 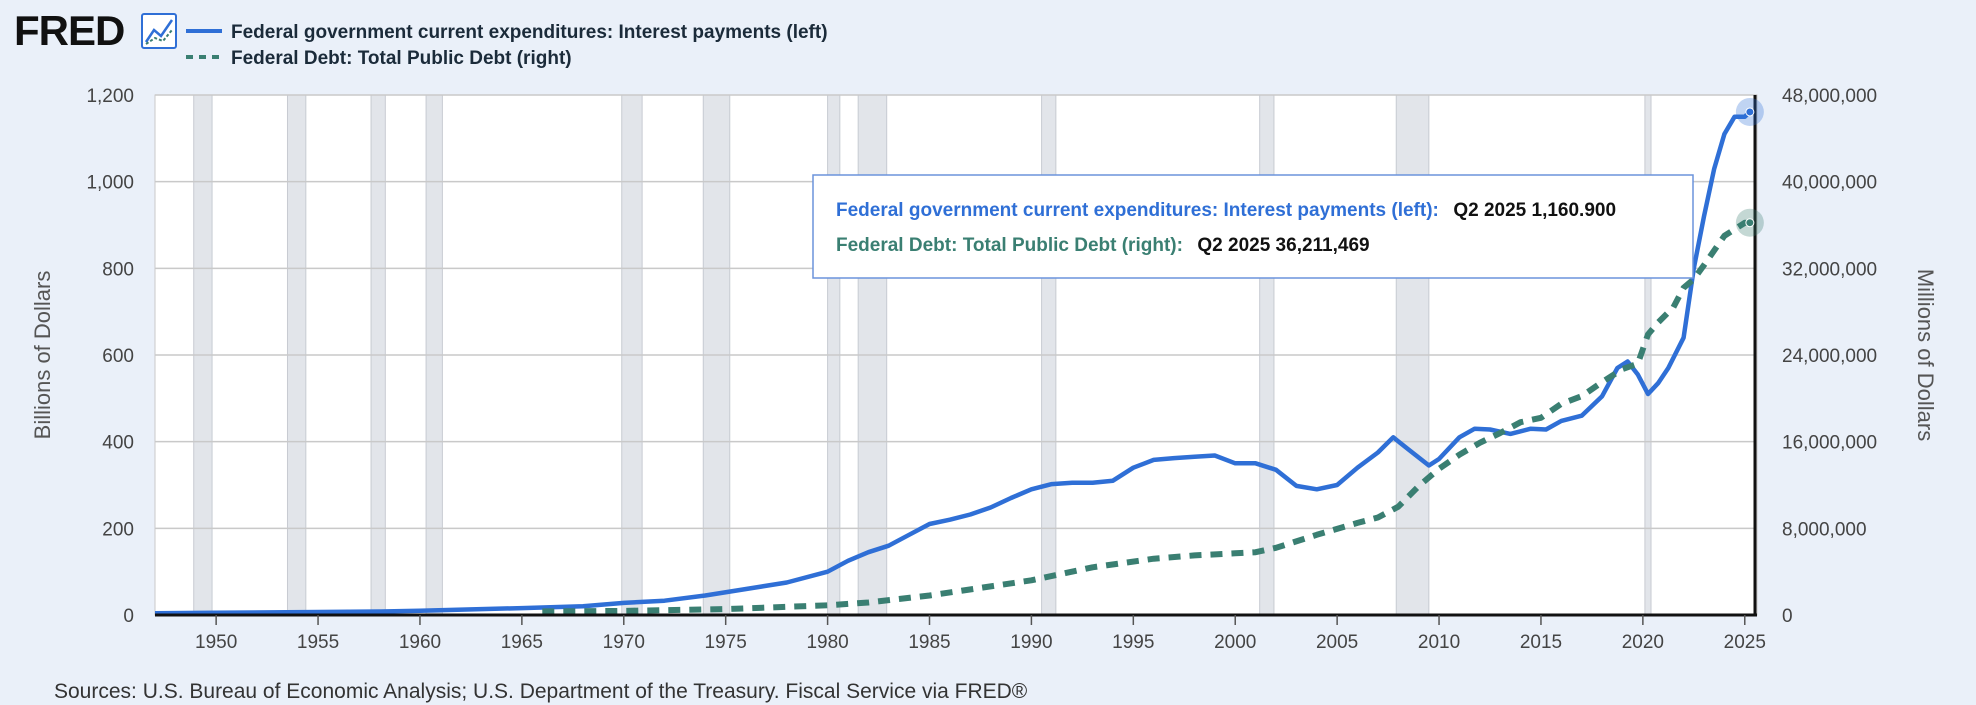 What do you see at coordinates (827, 642) in the screenshot?
I see `x-tick-label: 1980` at bounding box center [827, 642].